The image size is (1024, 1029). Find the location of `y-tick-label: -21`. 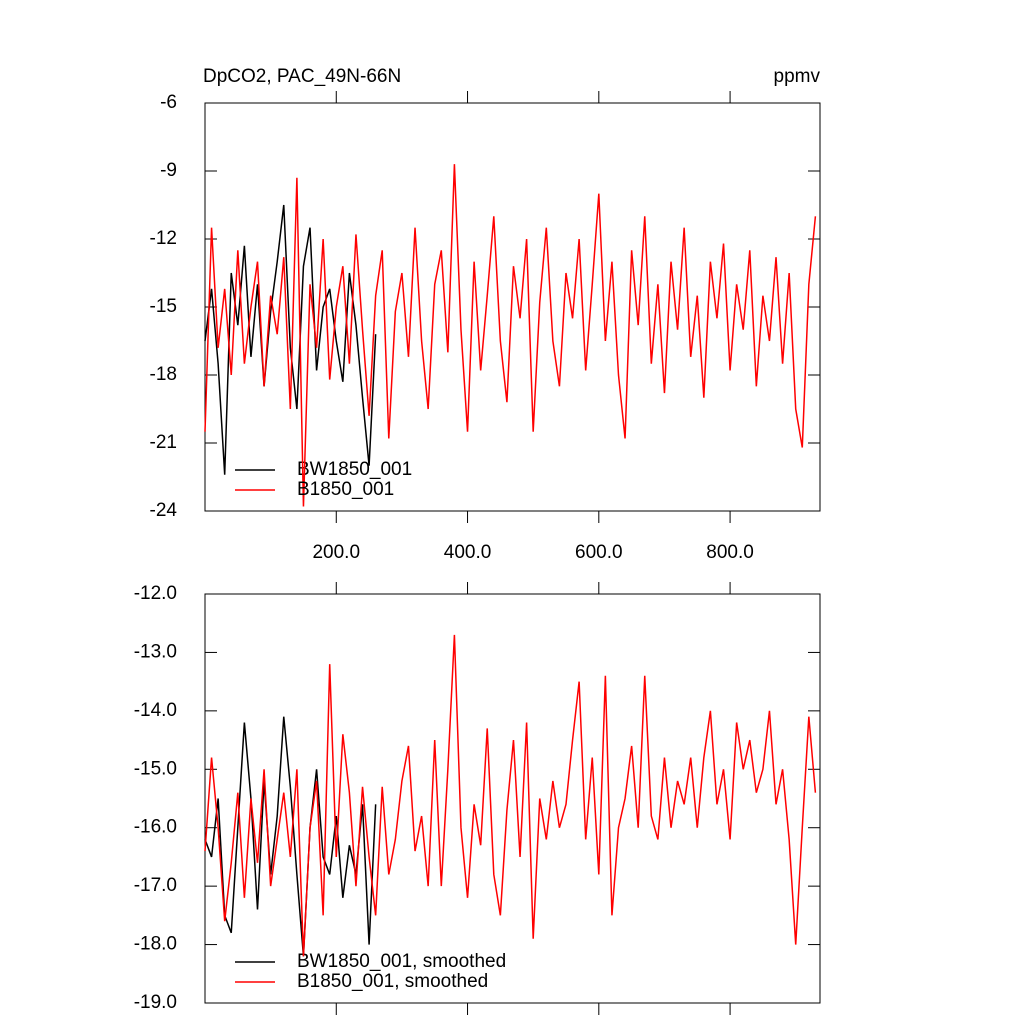

y-tick-label: -21 is located at coordinates (163, 442).